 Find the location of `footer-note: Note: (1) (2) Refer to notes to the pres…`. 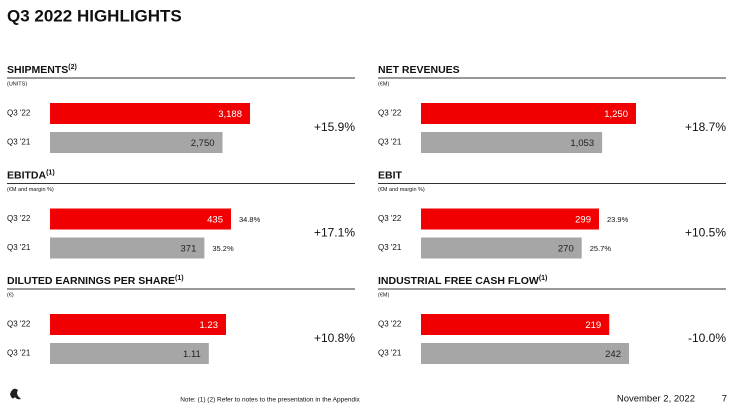

footer-note: Note: (1) (2) Refer to notes to the pres… is located at coordinates (270, 400).